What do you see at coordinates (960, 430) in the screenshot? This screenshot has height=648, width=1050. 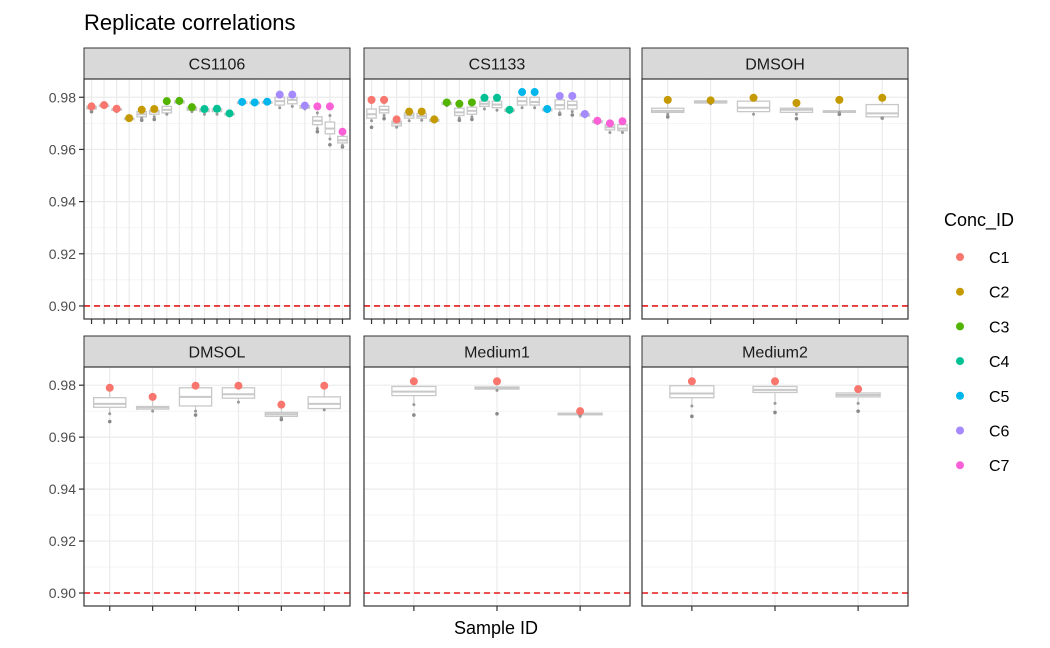 I see `legend-key-C6` at bounding box center [960, 430].